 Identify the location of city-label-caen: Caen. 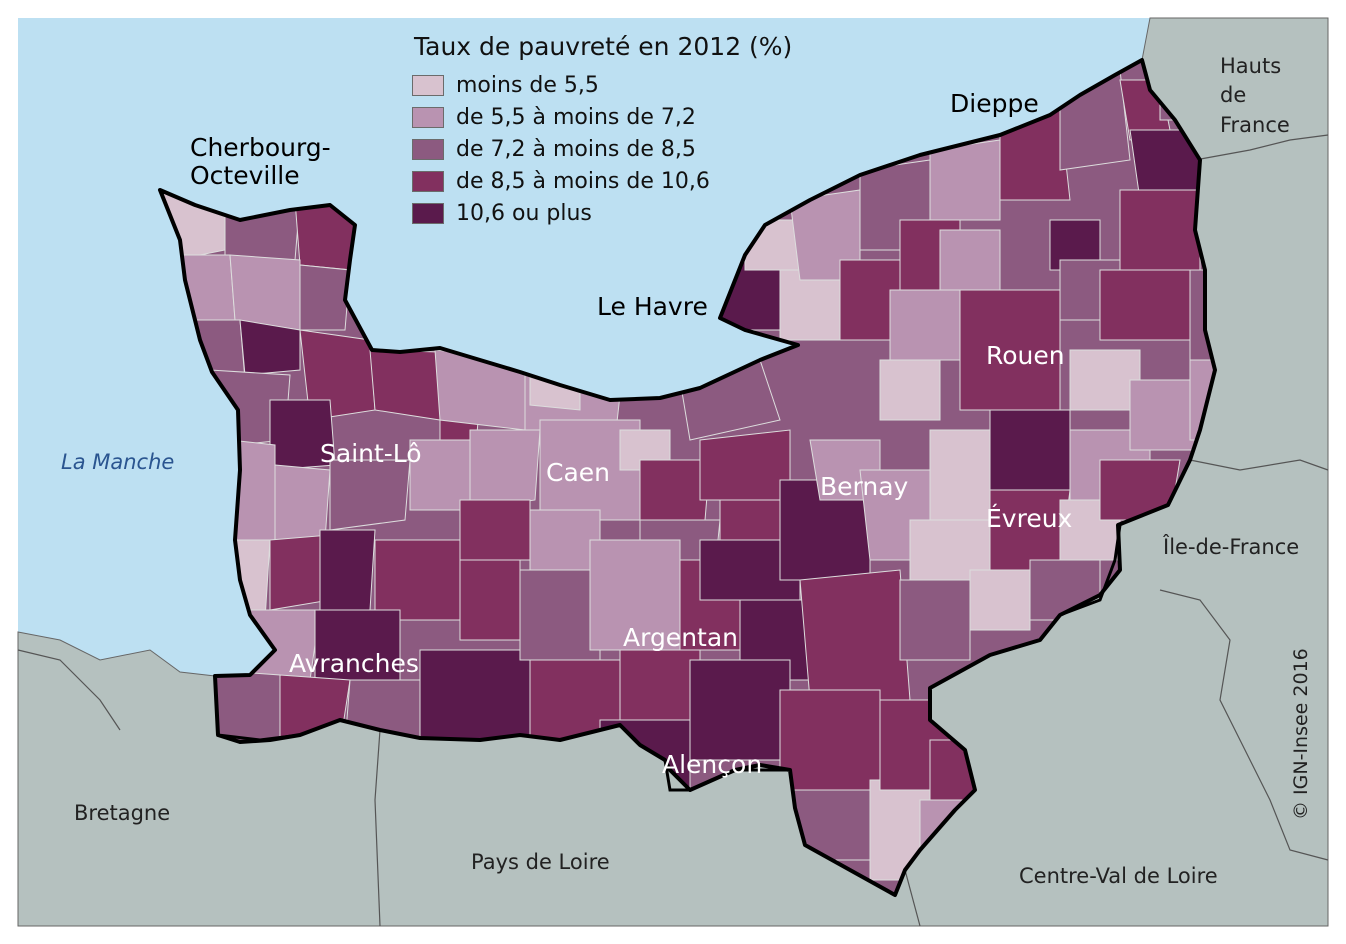
(578, 472).